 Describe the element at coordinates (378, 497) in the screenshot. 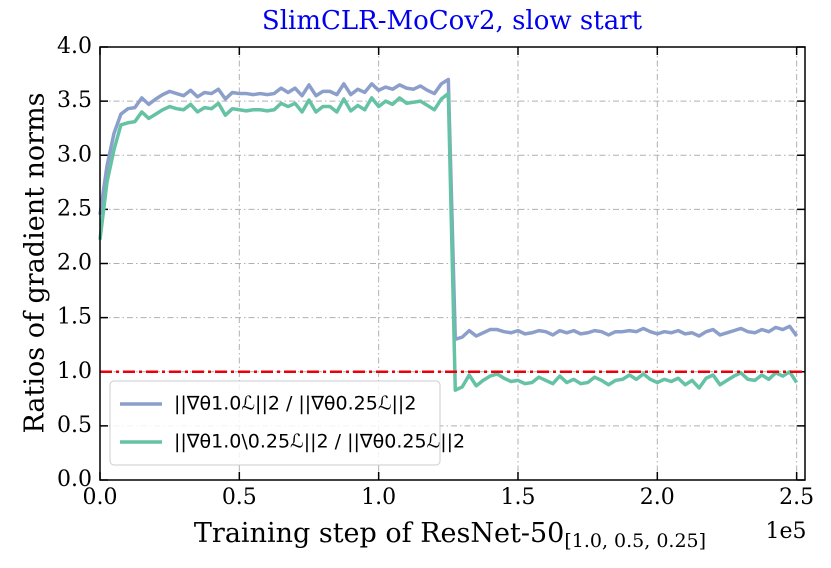

I see `x-tick-label: 1.0` at that location.